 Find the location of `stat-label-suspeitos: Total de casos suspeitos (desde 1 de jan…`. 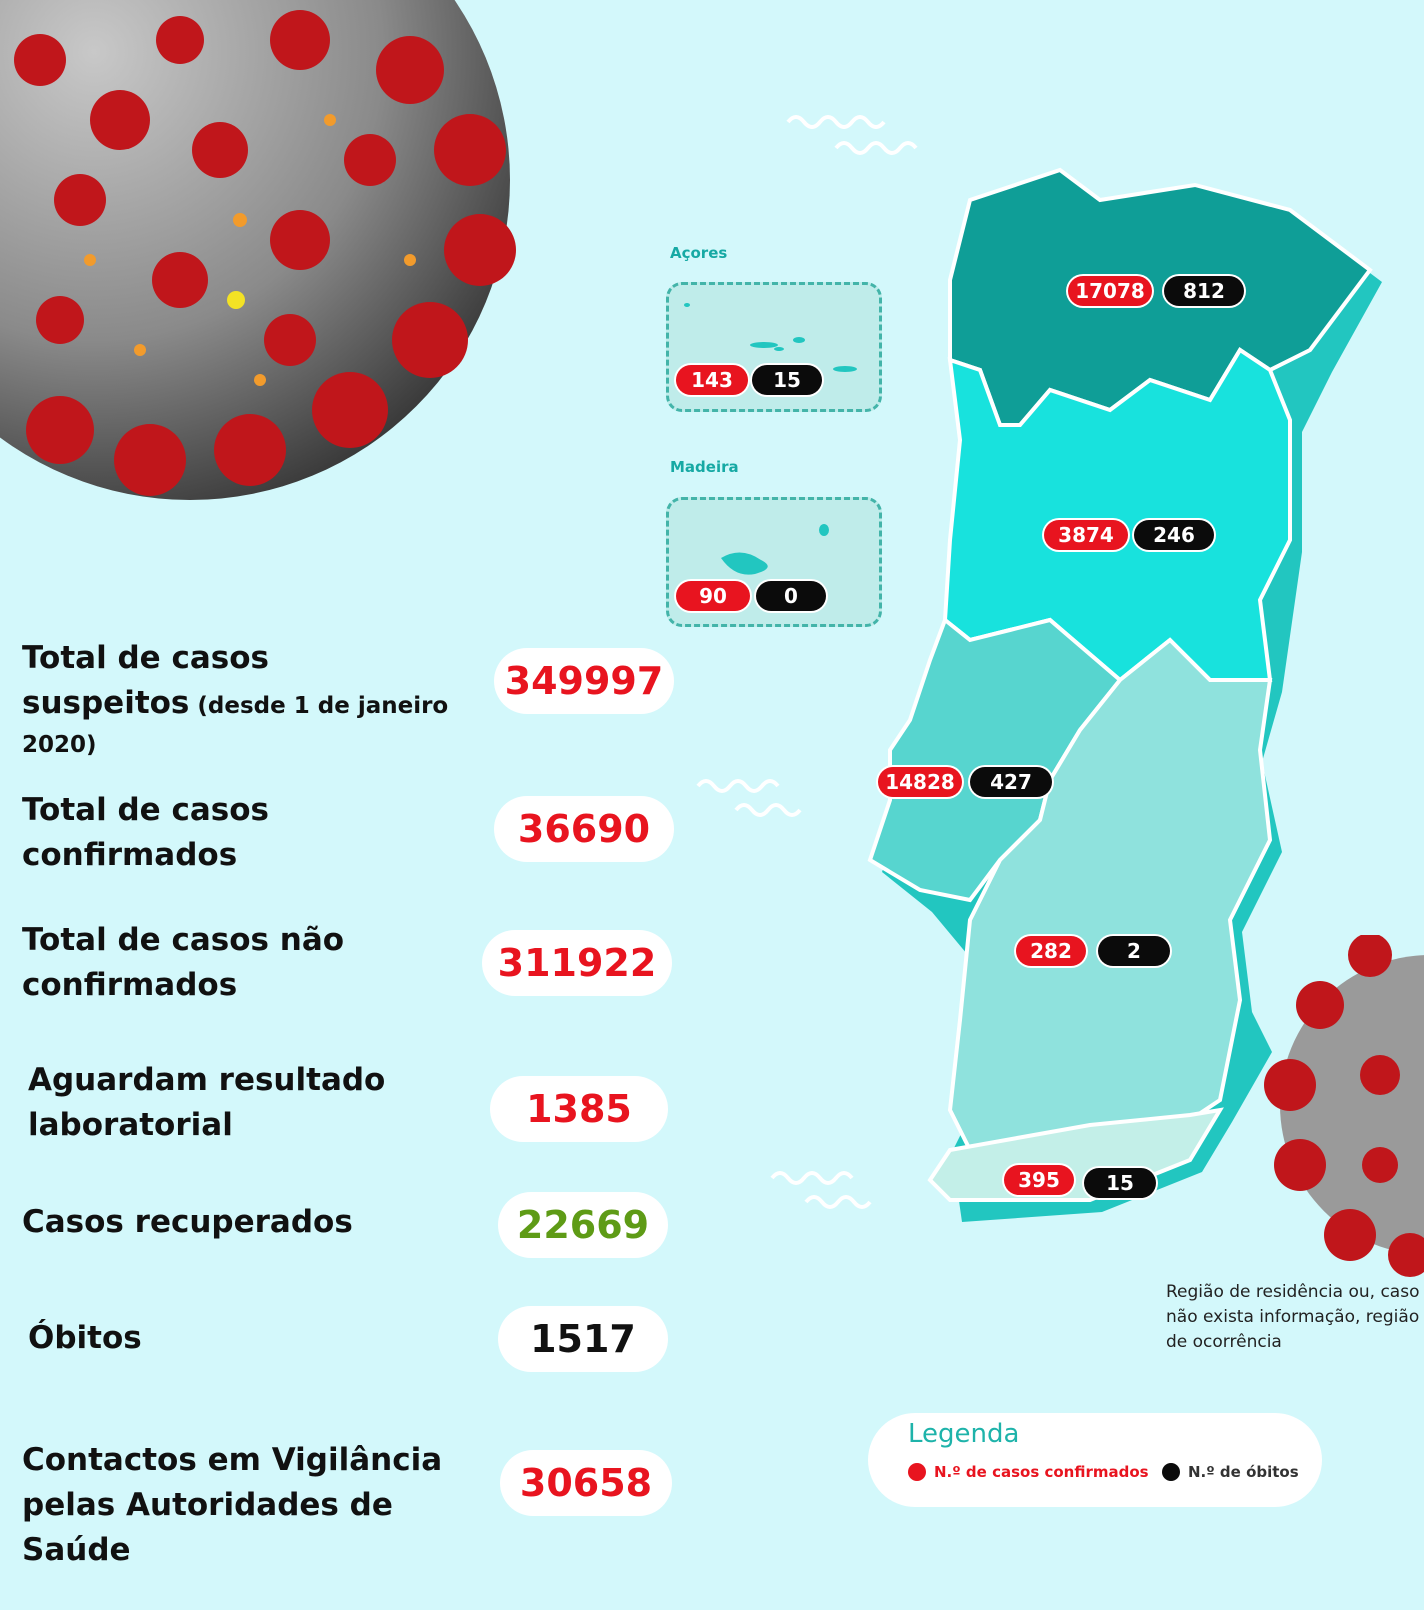

stat-label-suspeitos: Total de casos suspeitos (desde 1 de jan… is located at coordinates (235, 699).